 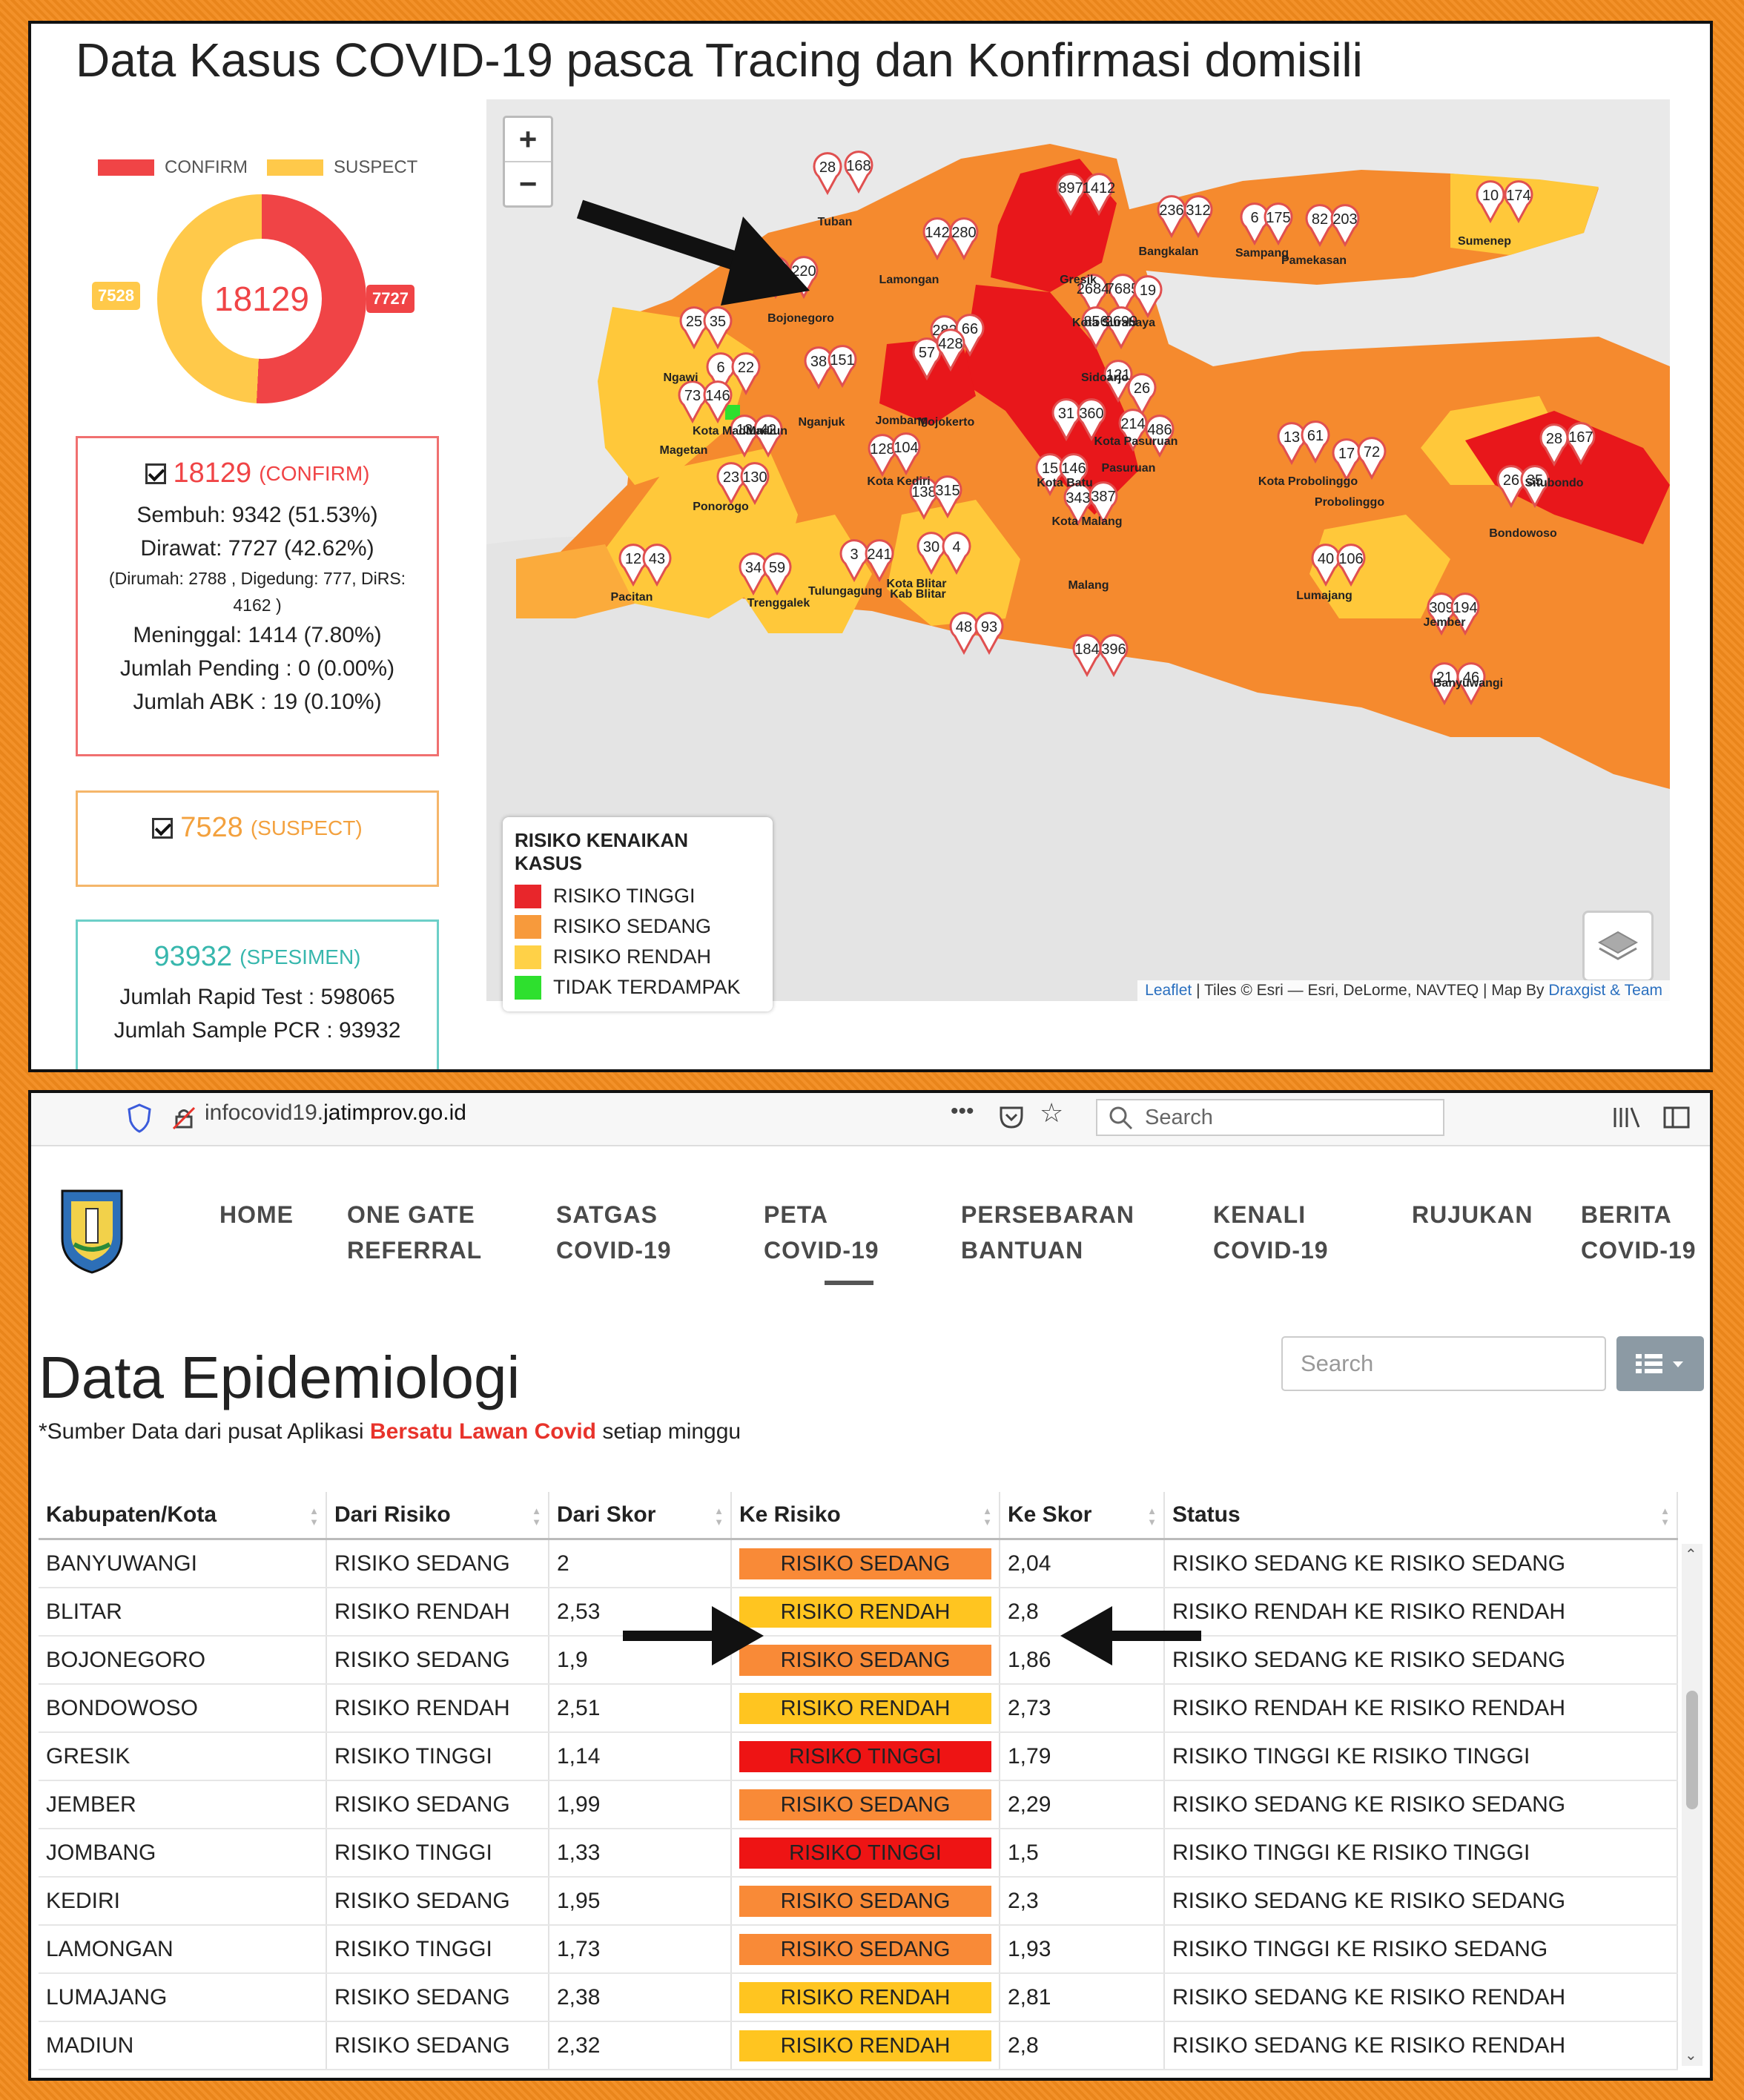 What do you see at coordinates (777, 574) in the screenshot?
I see `map-pin-marker: 59` at bounding box center [777, 574].